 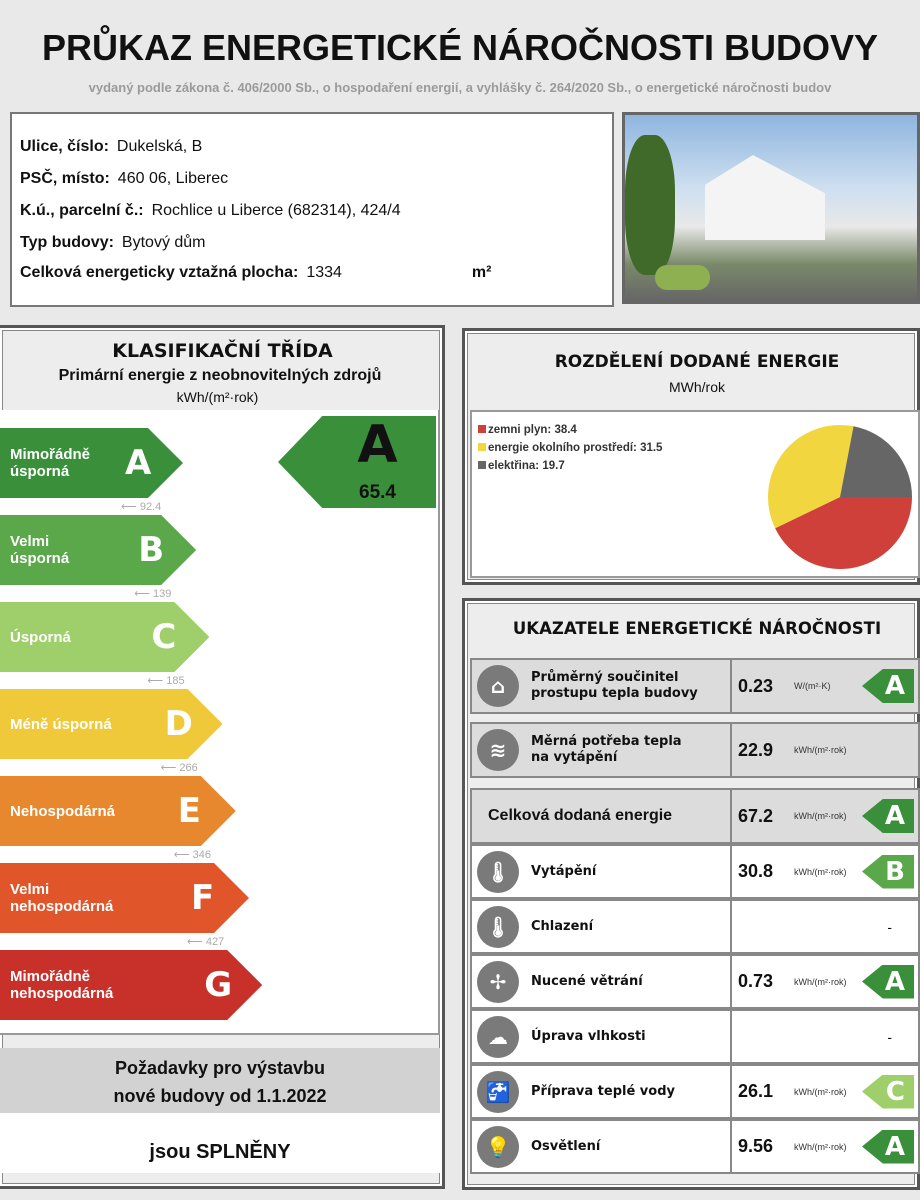 I want to click on page-title: PRŮKAZ ENERGETICKÉ NÁROČNOSTI BUDOVY, so click(x=460, y=47).